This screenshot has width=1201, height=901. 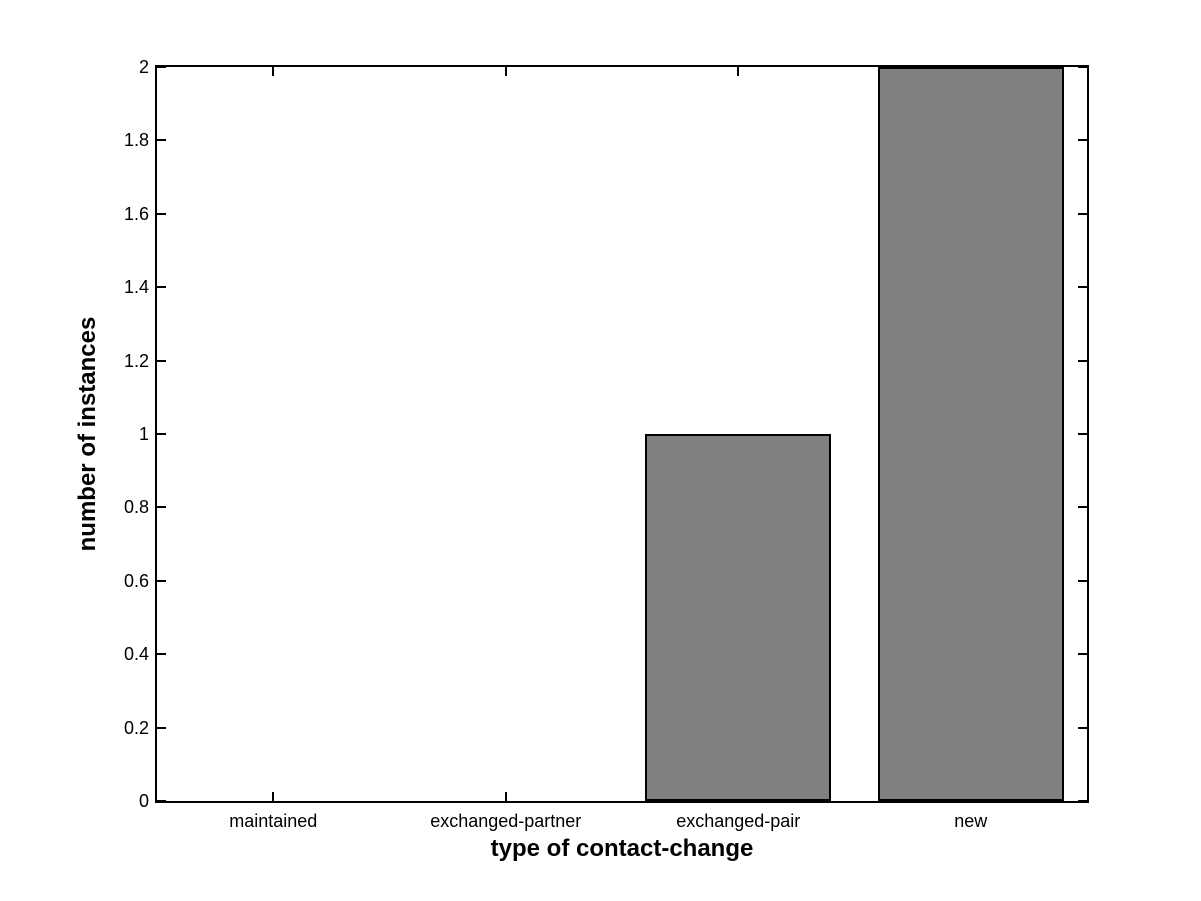 What do you see at coordinates (971, 821) in the screenshot?
I see `x-tick-label: new` at bounding box center [971, 821].